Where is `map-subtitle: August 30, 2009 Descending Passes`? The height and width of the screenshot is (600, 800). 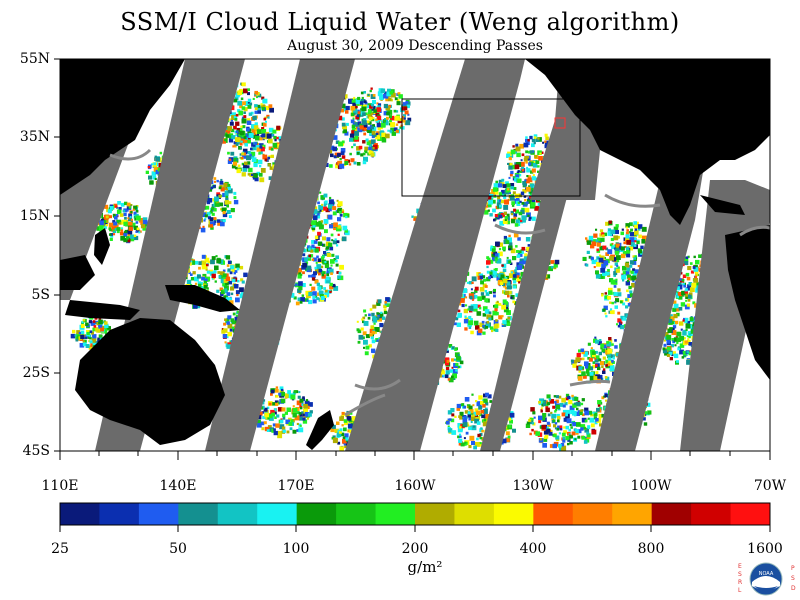
map-subtitle: August 30, 2009 Descending Passes is located at coordinates (415, 46).